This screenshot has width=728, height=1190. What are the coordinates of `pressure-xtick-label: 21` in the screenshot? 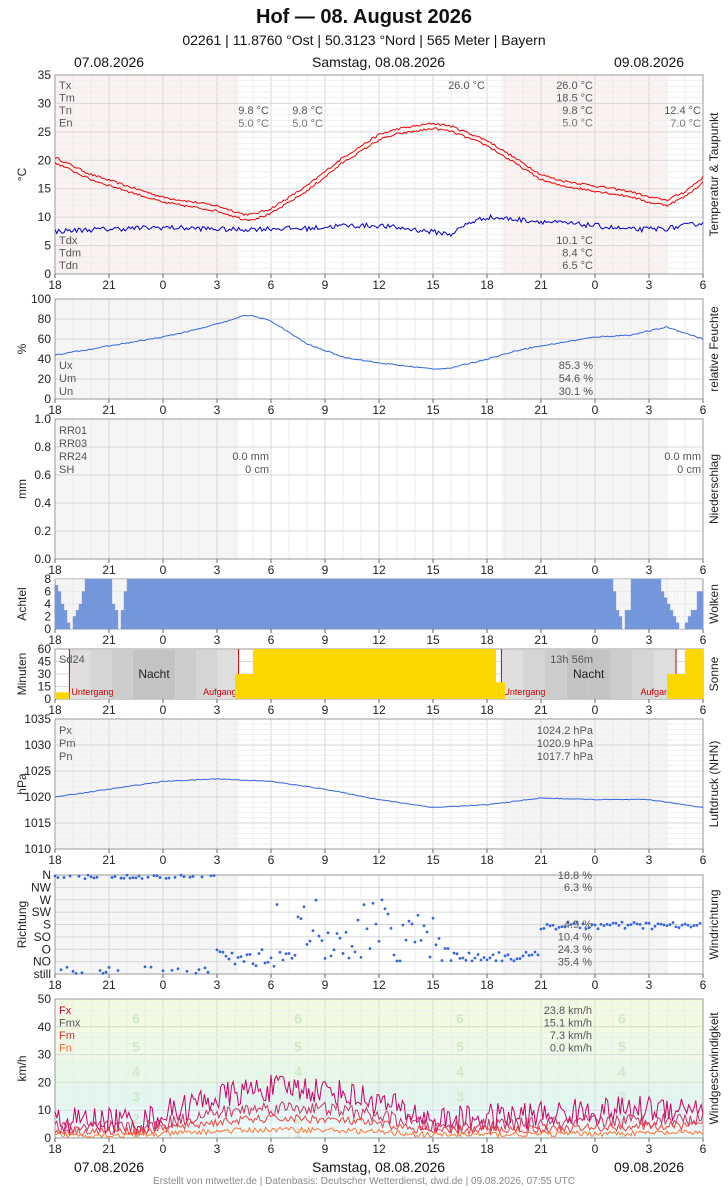 It's located at (541, 860).